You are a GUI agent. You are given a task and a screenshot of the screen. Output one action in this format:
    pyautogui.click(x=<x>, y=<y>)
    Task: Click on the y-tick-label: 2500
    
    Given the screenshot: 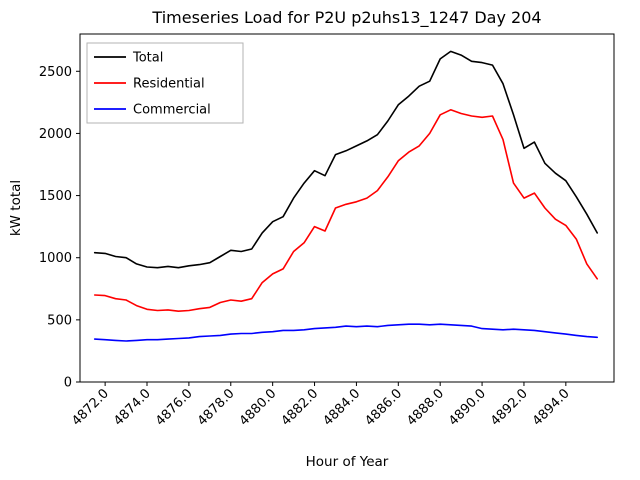 What is the action you would take?
    pyautogui.click(x=55, y=72)
    